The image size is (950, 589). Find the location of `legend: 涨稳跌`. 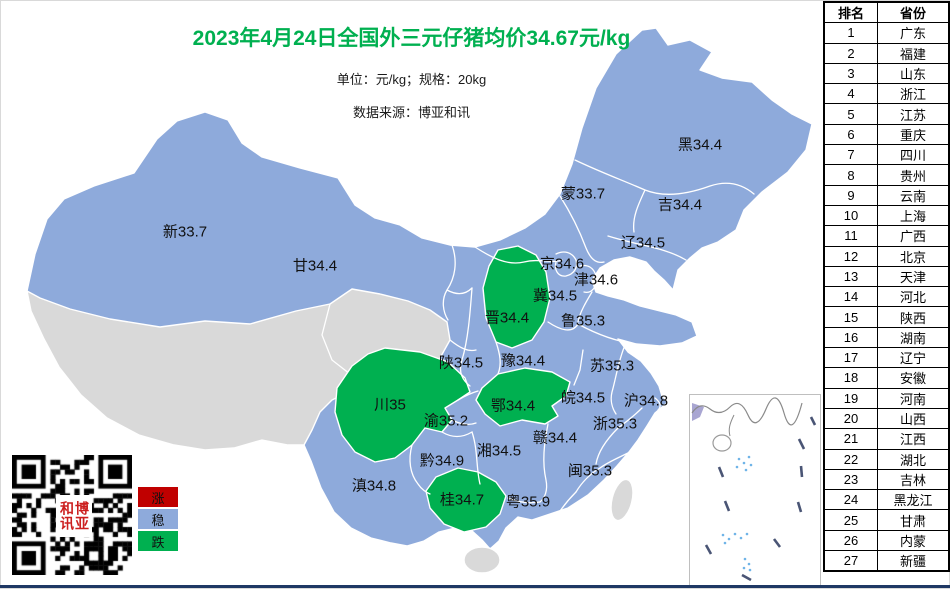

legend: 涨稳跌 is located at coordinates (158, 520).